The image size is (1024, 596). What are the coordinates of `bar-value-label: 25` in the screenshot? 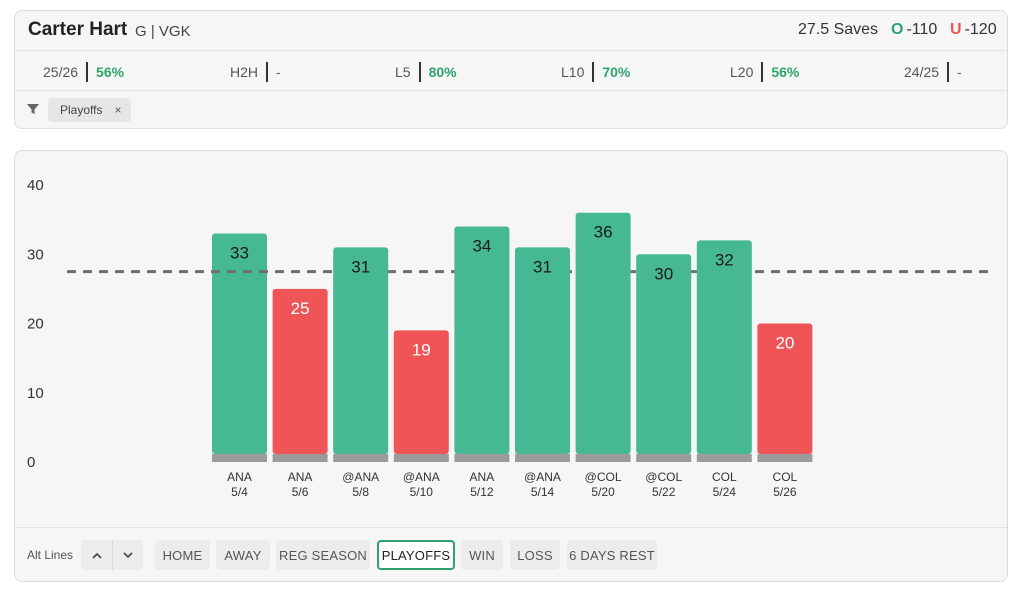 It's located at (300, 308).